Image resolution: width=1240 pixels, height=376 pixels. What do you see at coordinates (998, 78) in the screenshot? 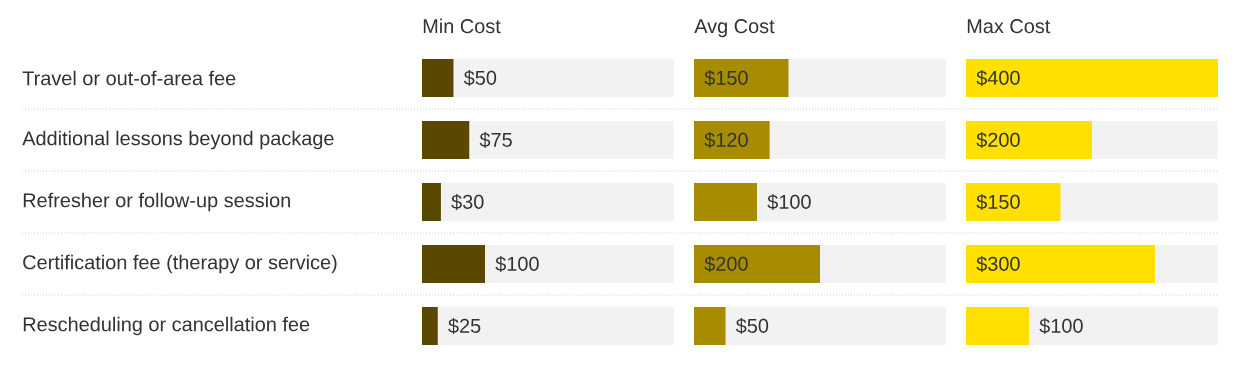
I see `data-label: $400` at bounding box center [998, 78].